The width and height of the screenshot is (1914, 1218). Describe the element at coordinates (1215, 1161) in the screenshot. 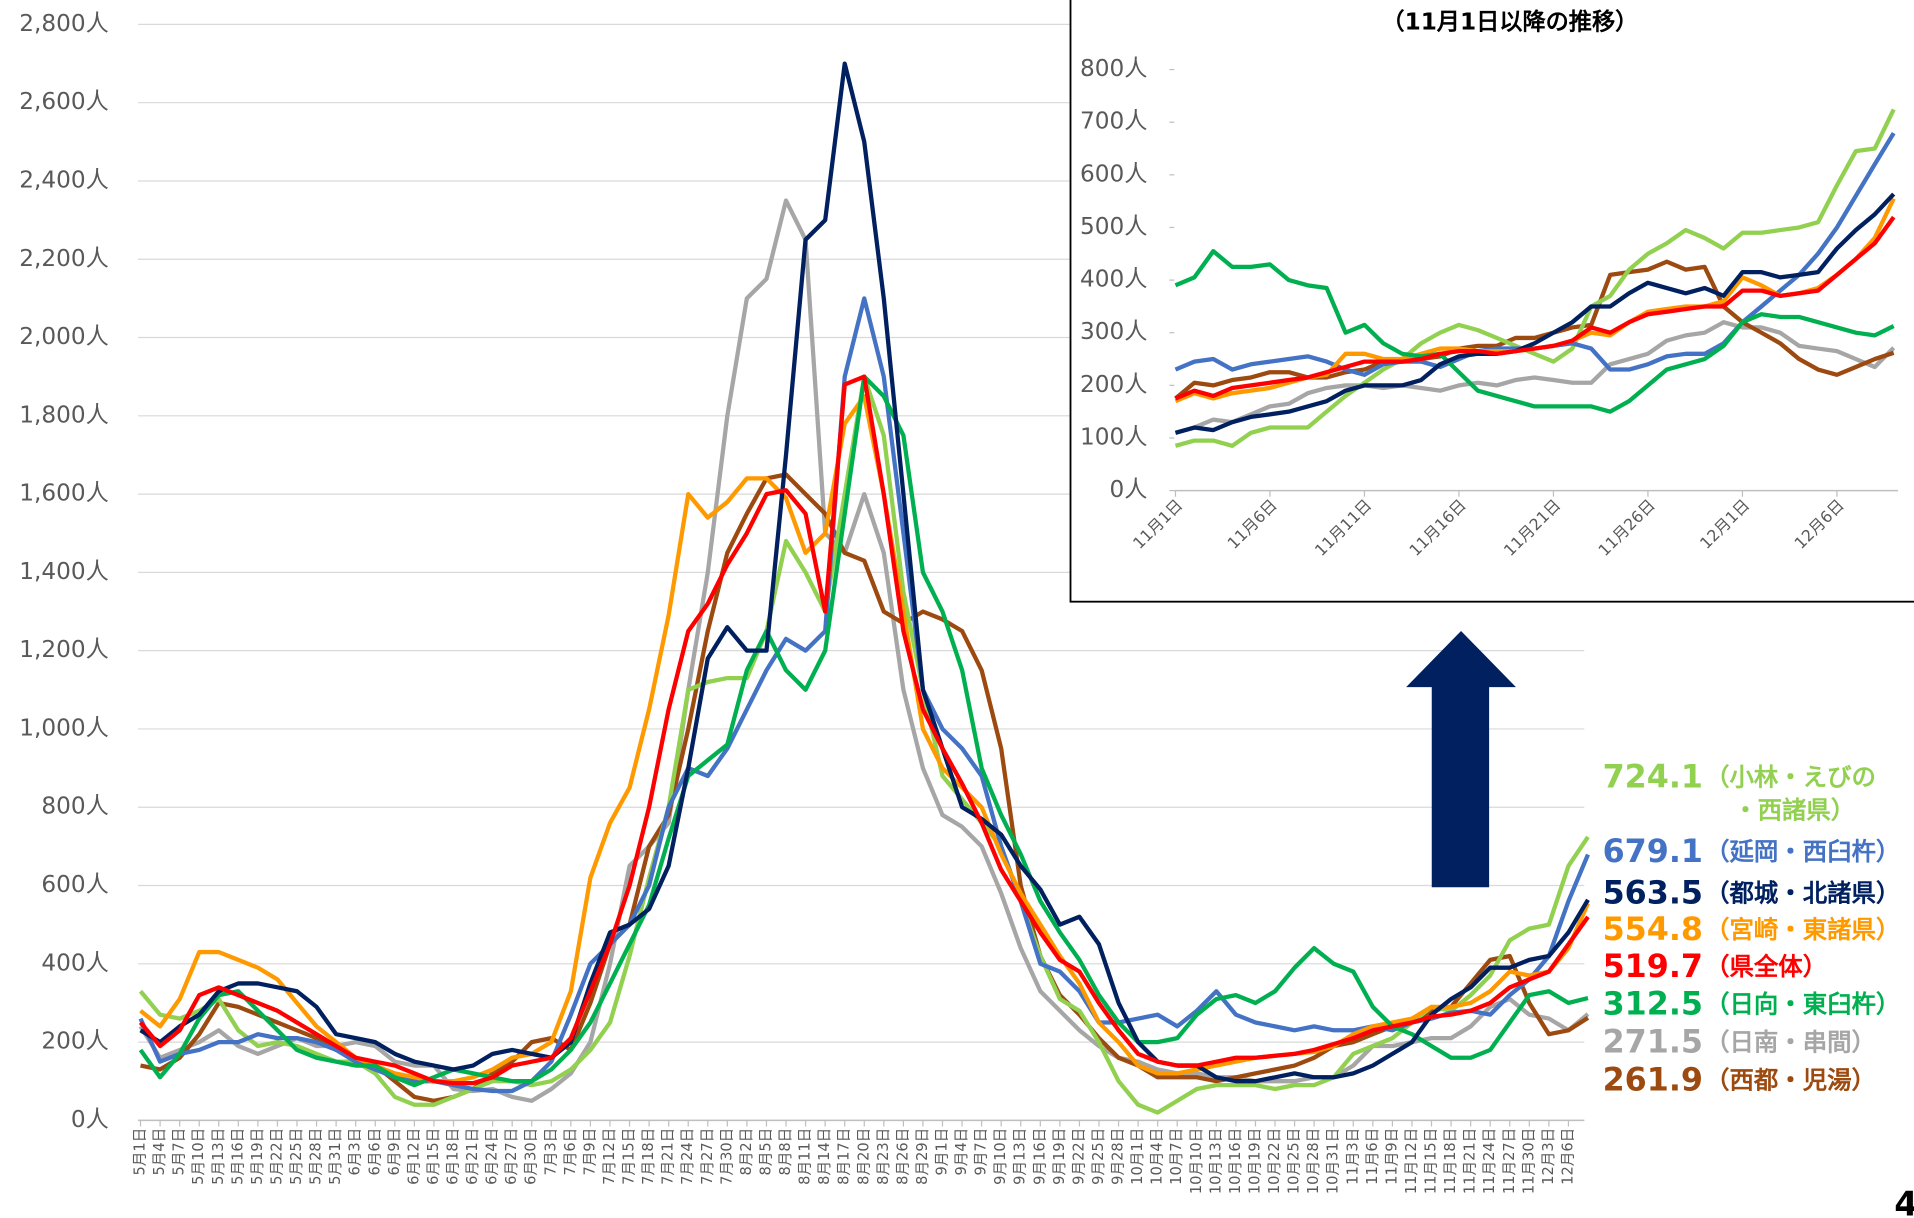

I see `x-tick-label: 10月13日` at that location.